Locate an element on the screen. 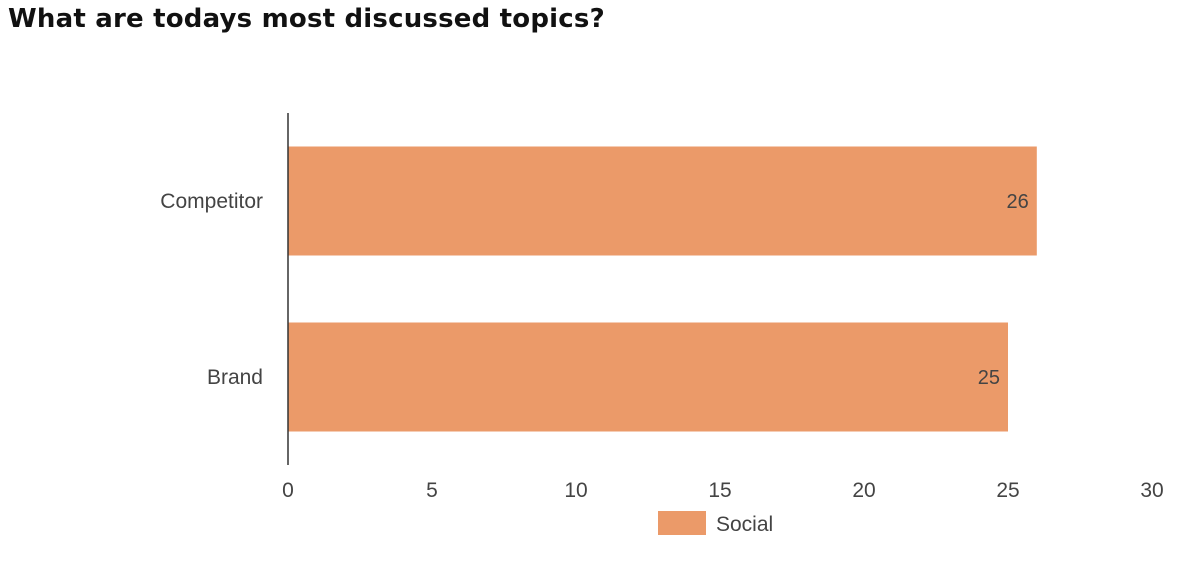 Image resolution: width=1198 pixels, height=573 pixels. x-tick-label-10: 10 is located at coordinates (575, 490).